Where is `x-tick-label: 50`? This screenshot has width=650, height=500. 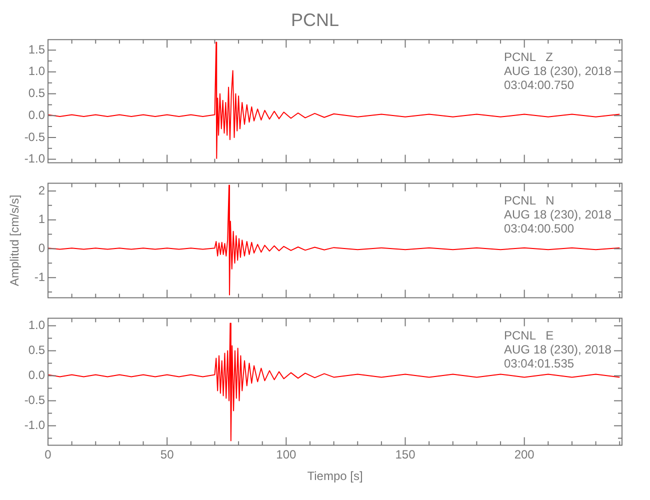 x-tick-label: 50 is located at coordinates (167, 455).